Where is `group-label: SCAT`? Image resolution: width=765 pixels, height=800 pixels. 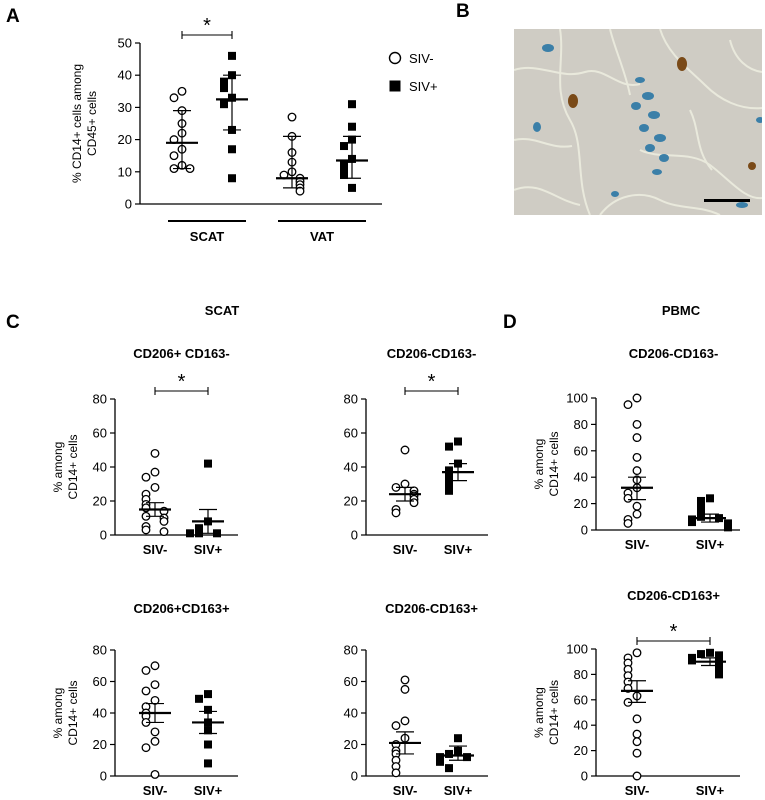
group-label: SCAT is located at coordinates (207, 236).